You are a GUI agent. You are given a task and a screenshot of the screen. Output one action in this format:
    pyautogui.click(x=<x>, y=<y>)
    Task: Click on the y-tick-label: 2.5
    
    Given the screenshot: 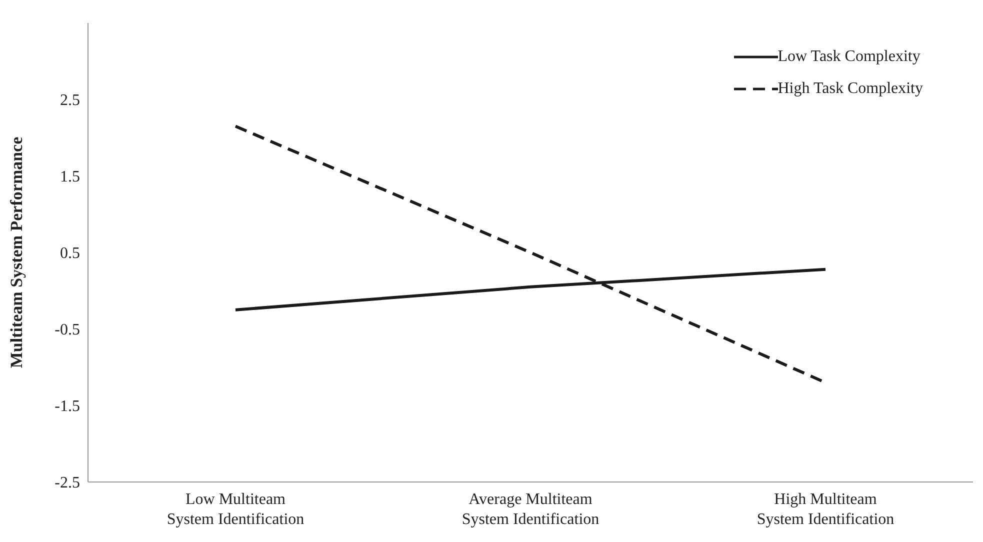 What is the action you would take?
    pyautogui.click(x=70, y=101)
    